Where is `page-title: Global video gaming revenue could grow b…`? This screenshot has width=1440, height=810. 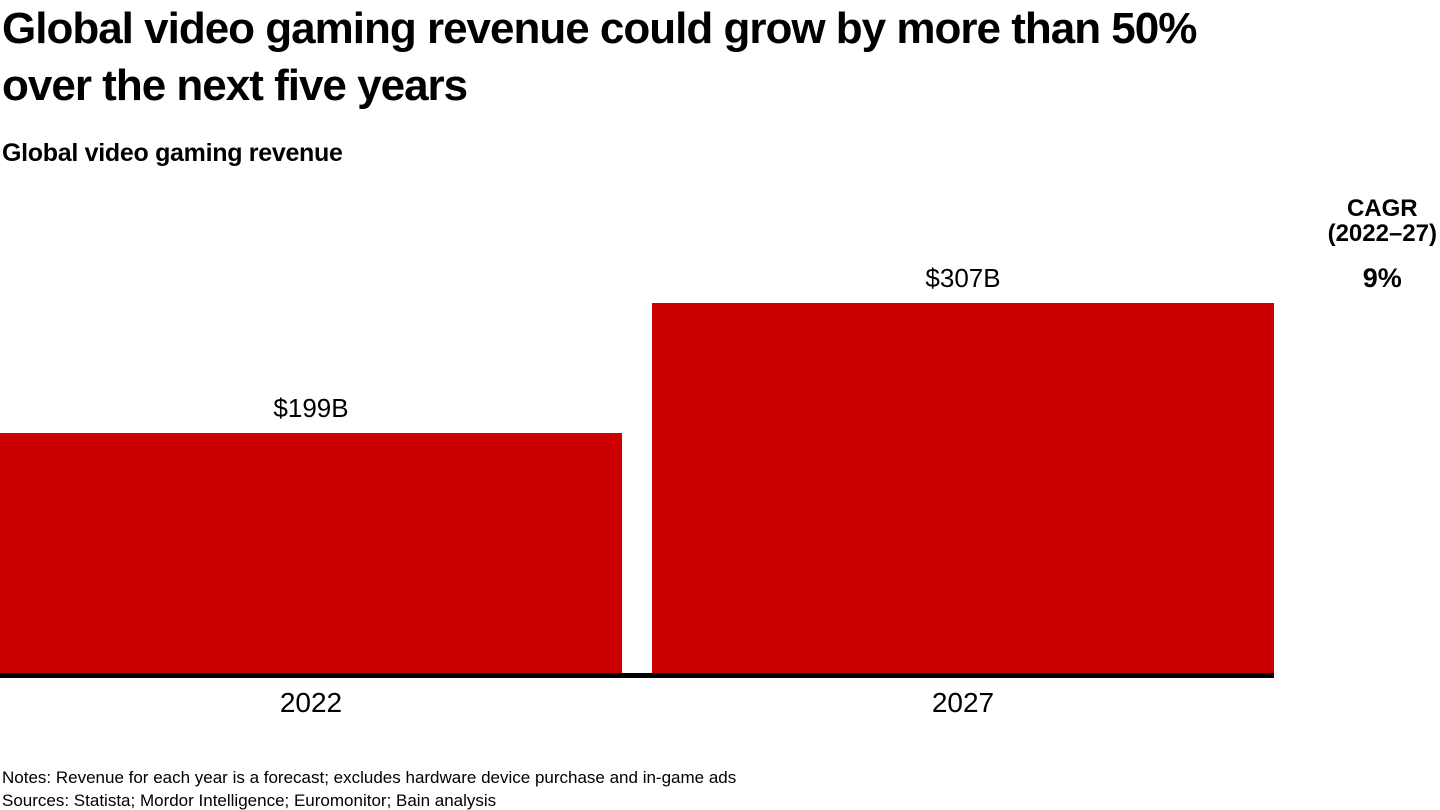
page-title: Global video gaming revenue could grow b… is located at coordinates (599, 57).